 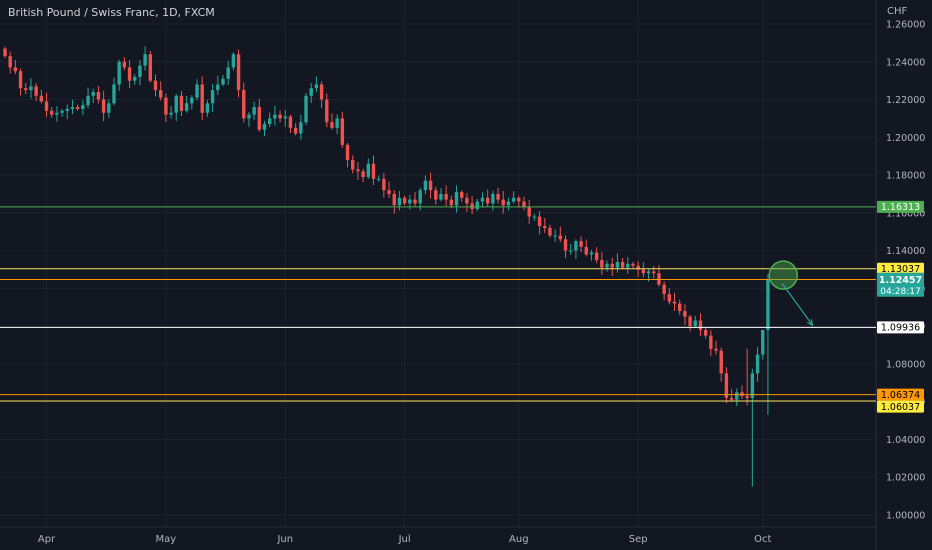 I want to click on level-price-tag-label: 1.06037, so click(x=900, y=407).